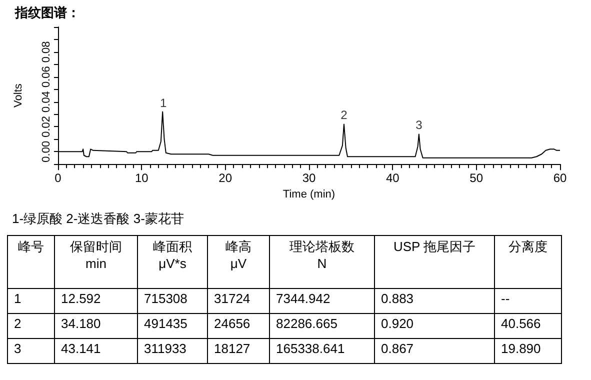 The height and width of the screenshot is (380, 591). Describe the element at coordinates (46, 127) in the screenshot. I see `y-tick-label: 0.02` at that location.